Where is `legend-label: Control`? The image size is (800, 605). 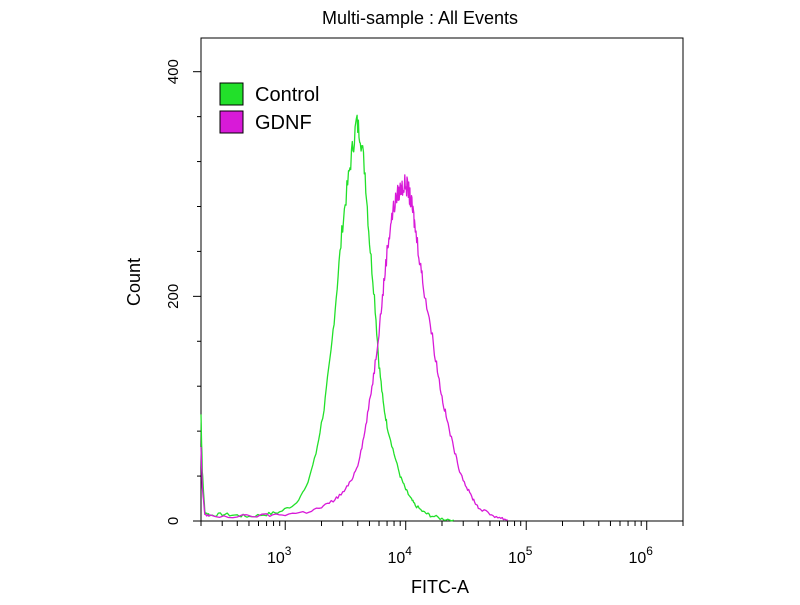
legend-label: Control is located at coordinates (287, 95).